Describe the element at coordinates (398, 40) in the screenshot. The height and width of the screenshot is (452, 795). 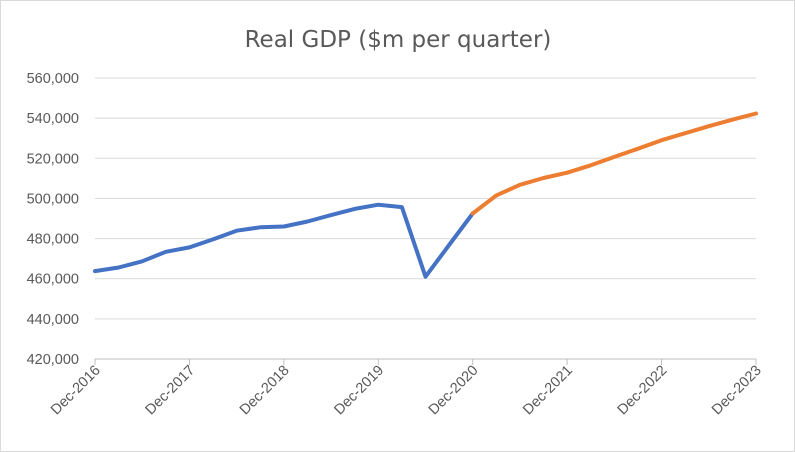
I see `chart-title: Real GDP ($m per quarter)` at that location.